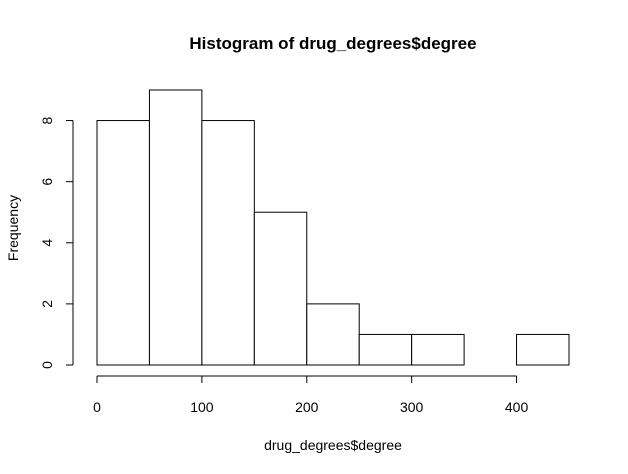  Describe the element at coordinates (13, 228) in the screenshot. I see `y-axis-label: Frequency` at that location.